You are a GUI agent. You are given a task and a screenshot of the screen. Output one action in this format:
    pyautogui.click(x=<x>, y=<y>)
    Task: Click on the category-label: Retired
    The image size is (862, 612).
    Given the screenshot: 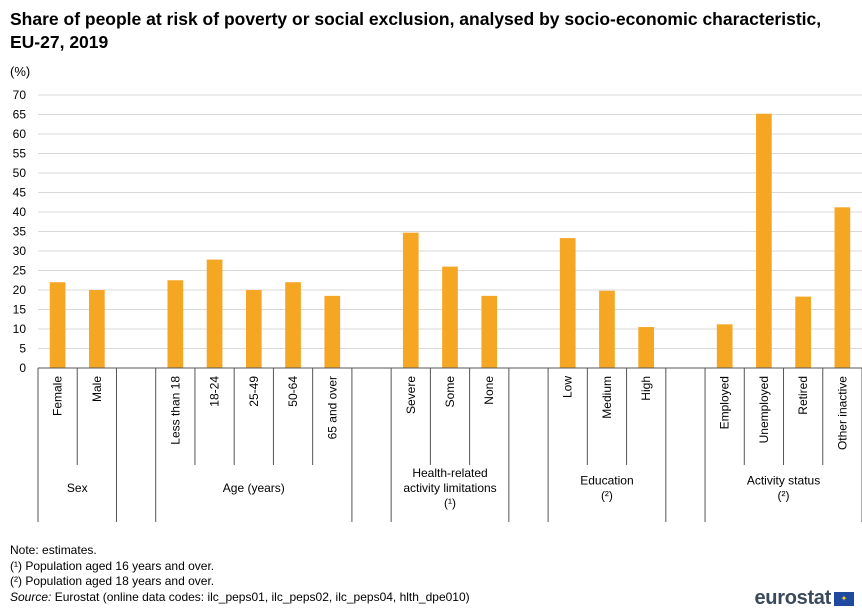 What is the action you would take?
    pyautogui.click(x=803, y=395)
    